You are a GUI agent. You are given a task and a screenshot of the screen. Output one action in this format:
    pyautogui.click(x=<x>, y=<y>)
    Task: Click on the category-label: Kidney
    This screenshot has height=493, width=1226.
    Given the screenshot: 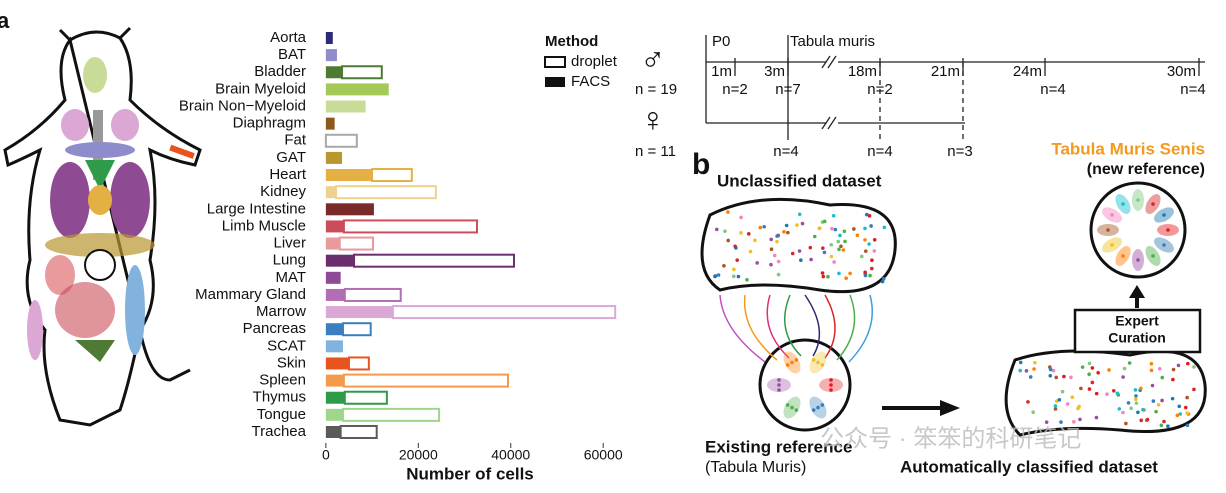 What is the action you would take?
    pyautogui.click(x=283, y=191)
    